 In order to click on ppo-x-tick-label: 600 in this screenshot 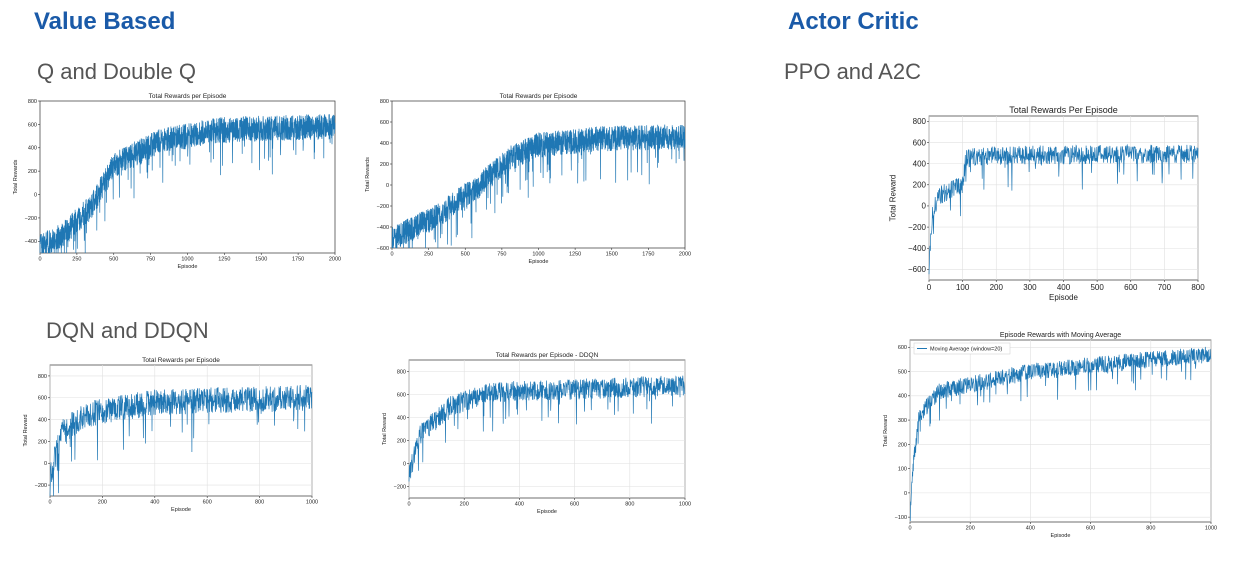, I will do `click(1131, 287)`.